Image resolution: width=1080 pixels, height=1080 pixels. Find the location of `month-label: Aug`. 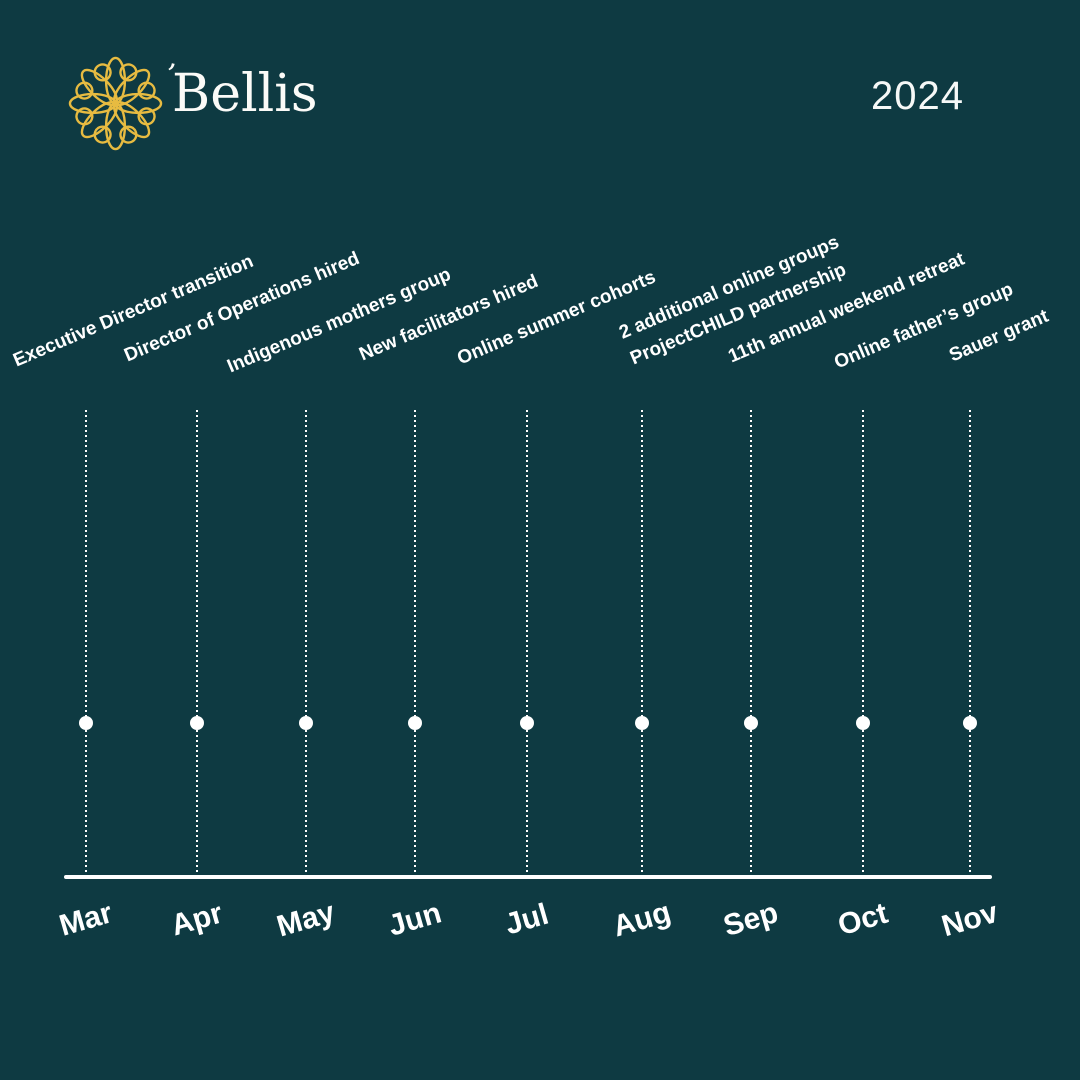

month-label: Aug is located at coordinates (642, 919).